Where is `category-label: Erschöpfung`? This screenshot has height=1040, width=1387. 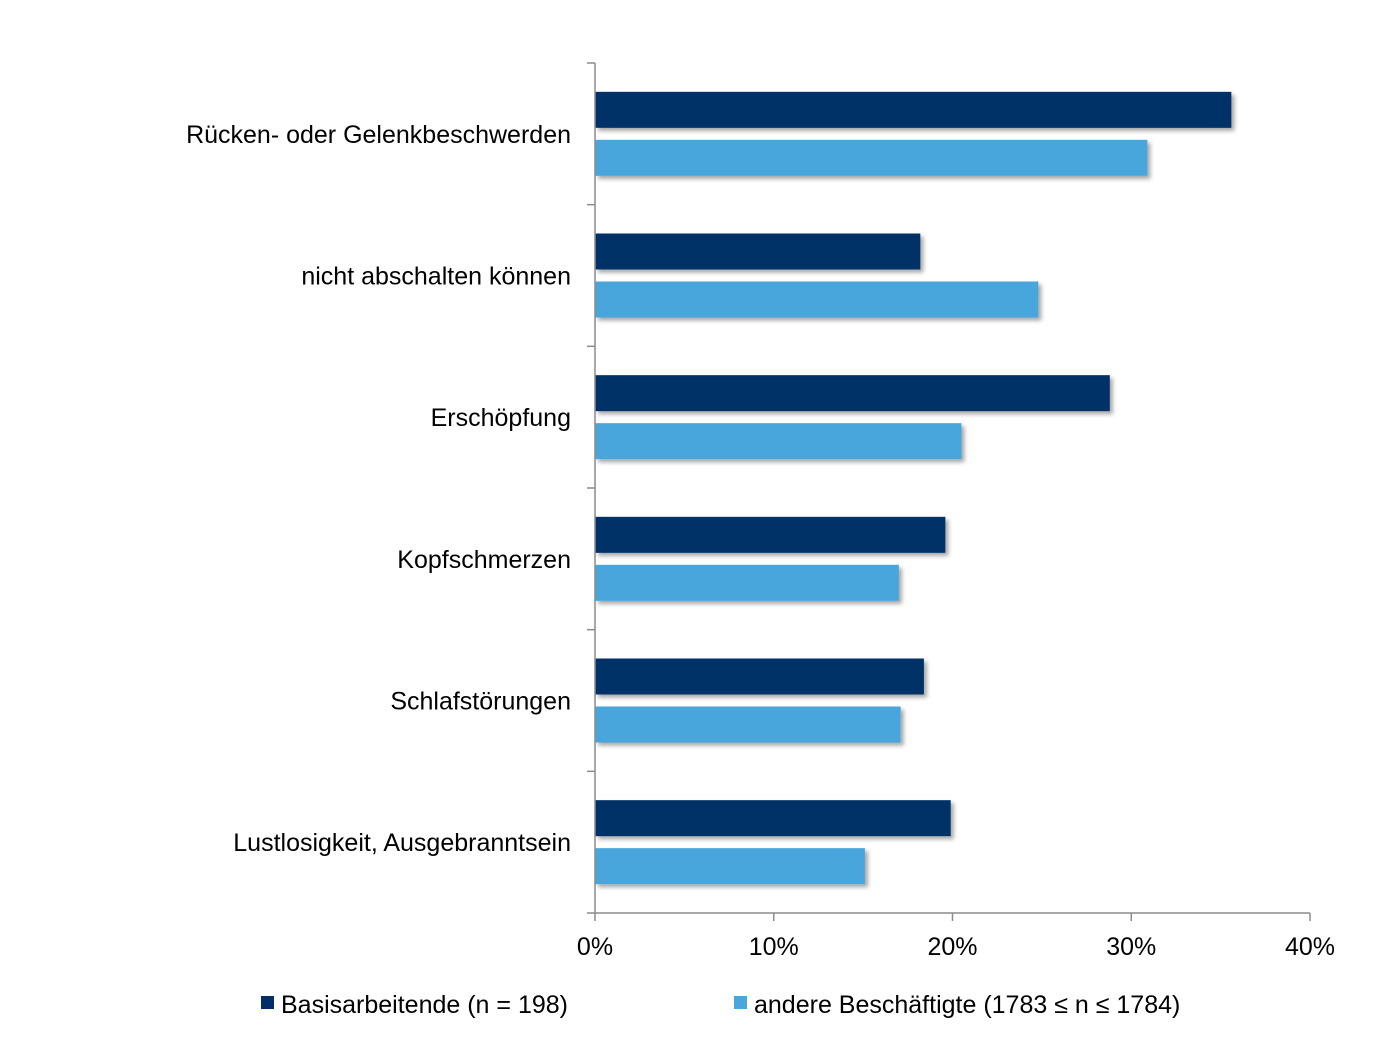
category-label: Erschöpfung is located at coordinates (501, 418).